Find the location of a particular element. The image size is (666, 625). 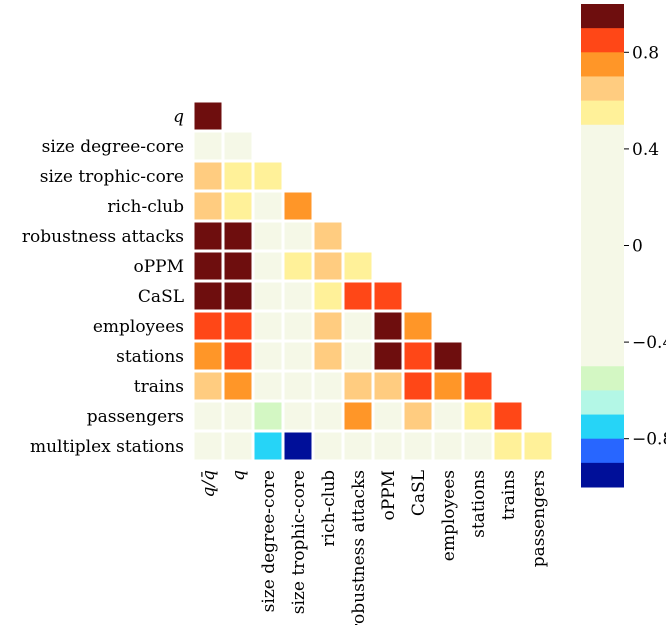

heatmap-cell-oppm-x-robustness-attacks is located at coordinates (358, 266).